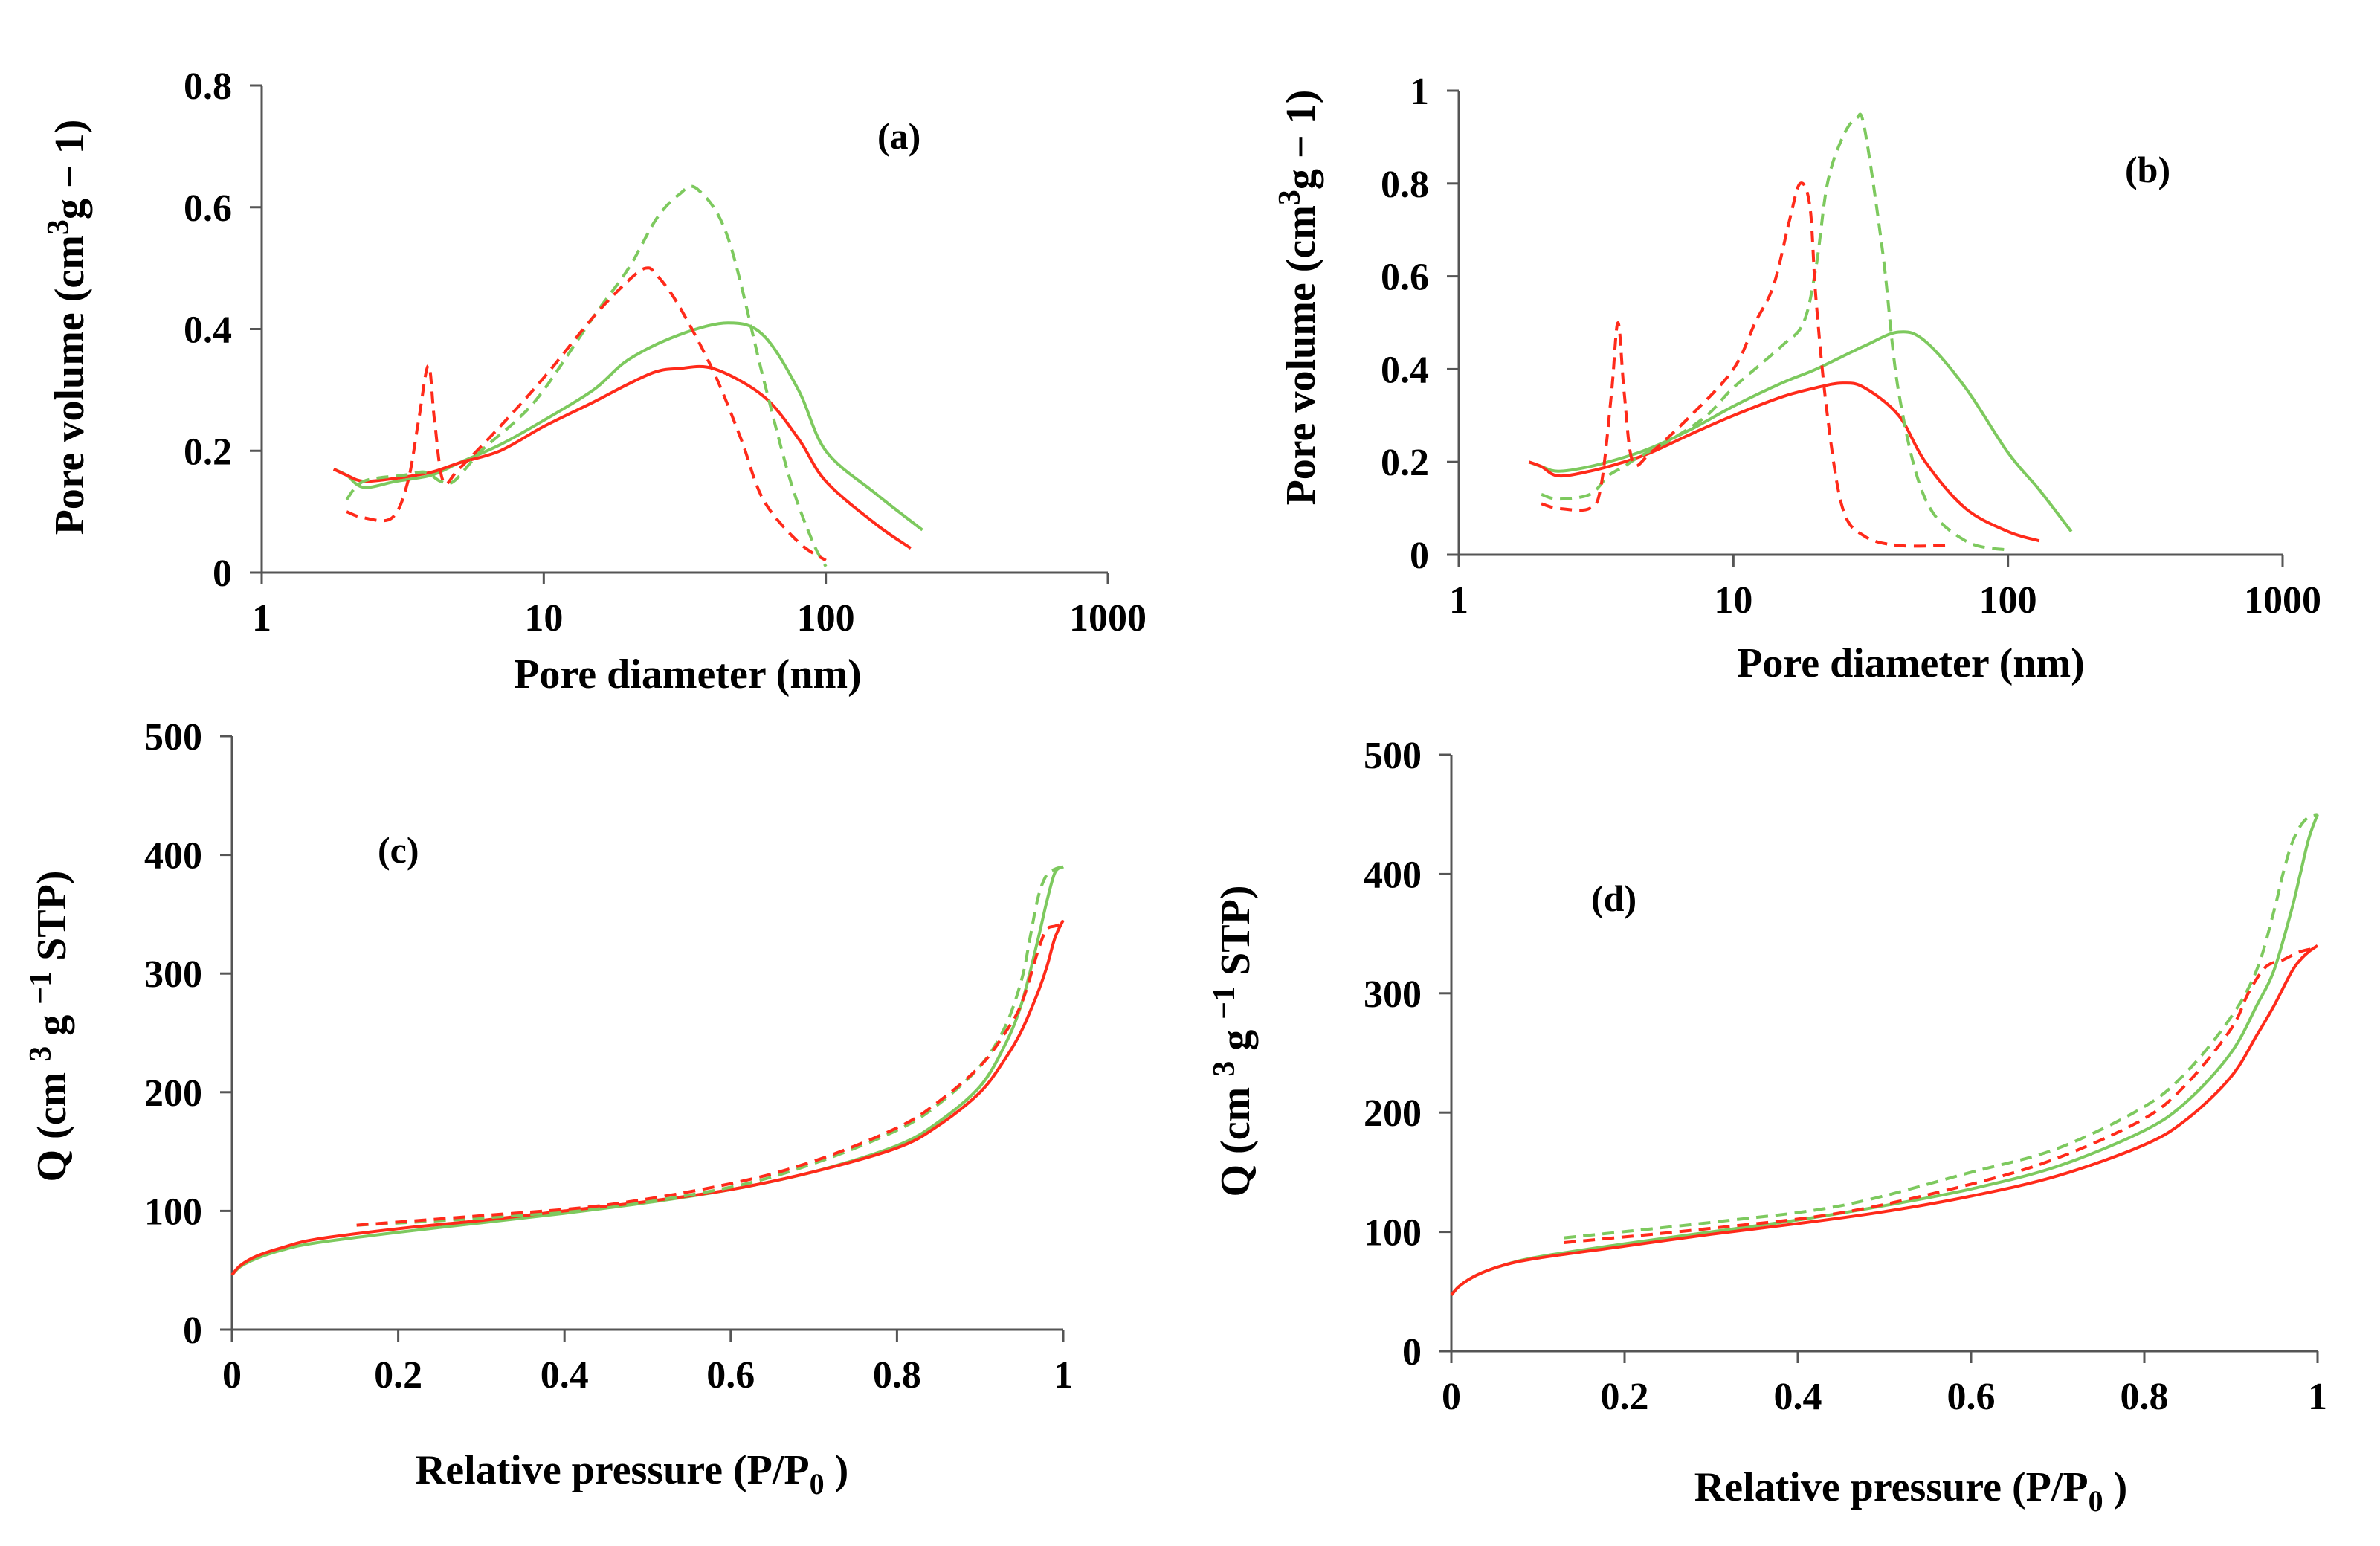  I want to click on panel-label: (d), so click(1613, 898).